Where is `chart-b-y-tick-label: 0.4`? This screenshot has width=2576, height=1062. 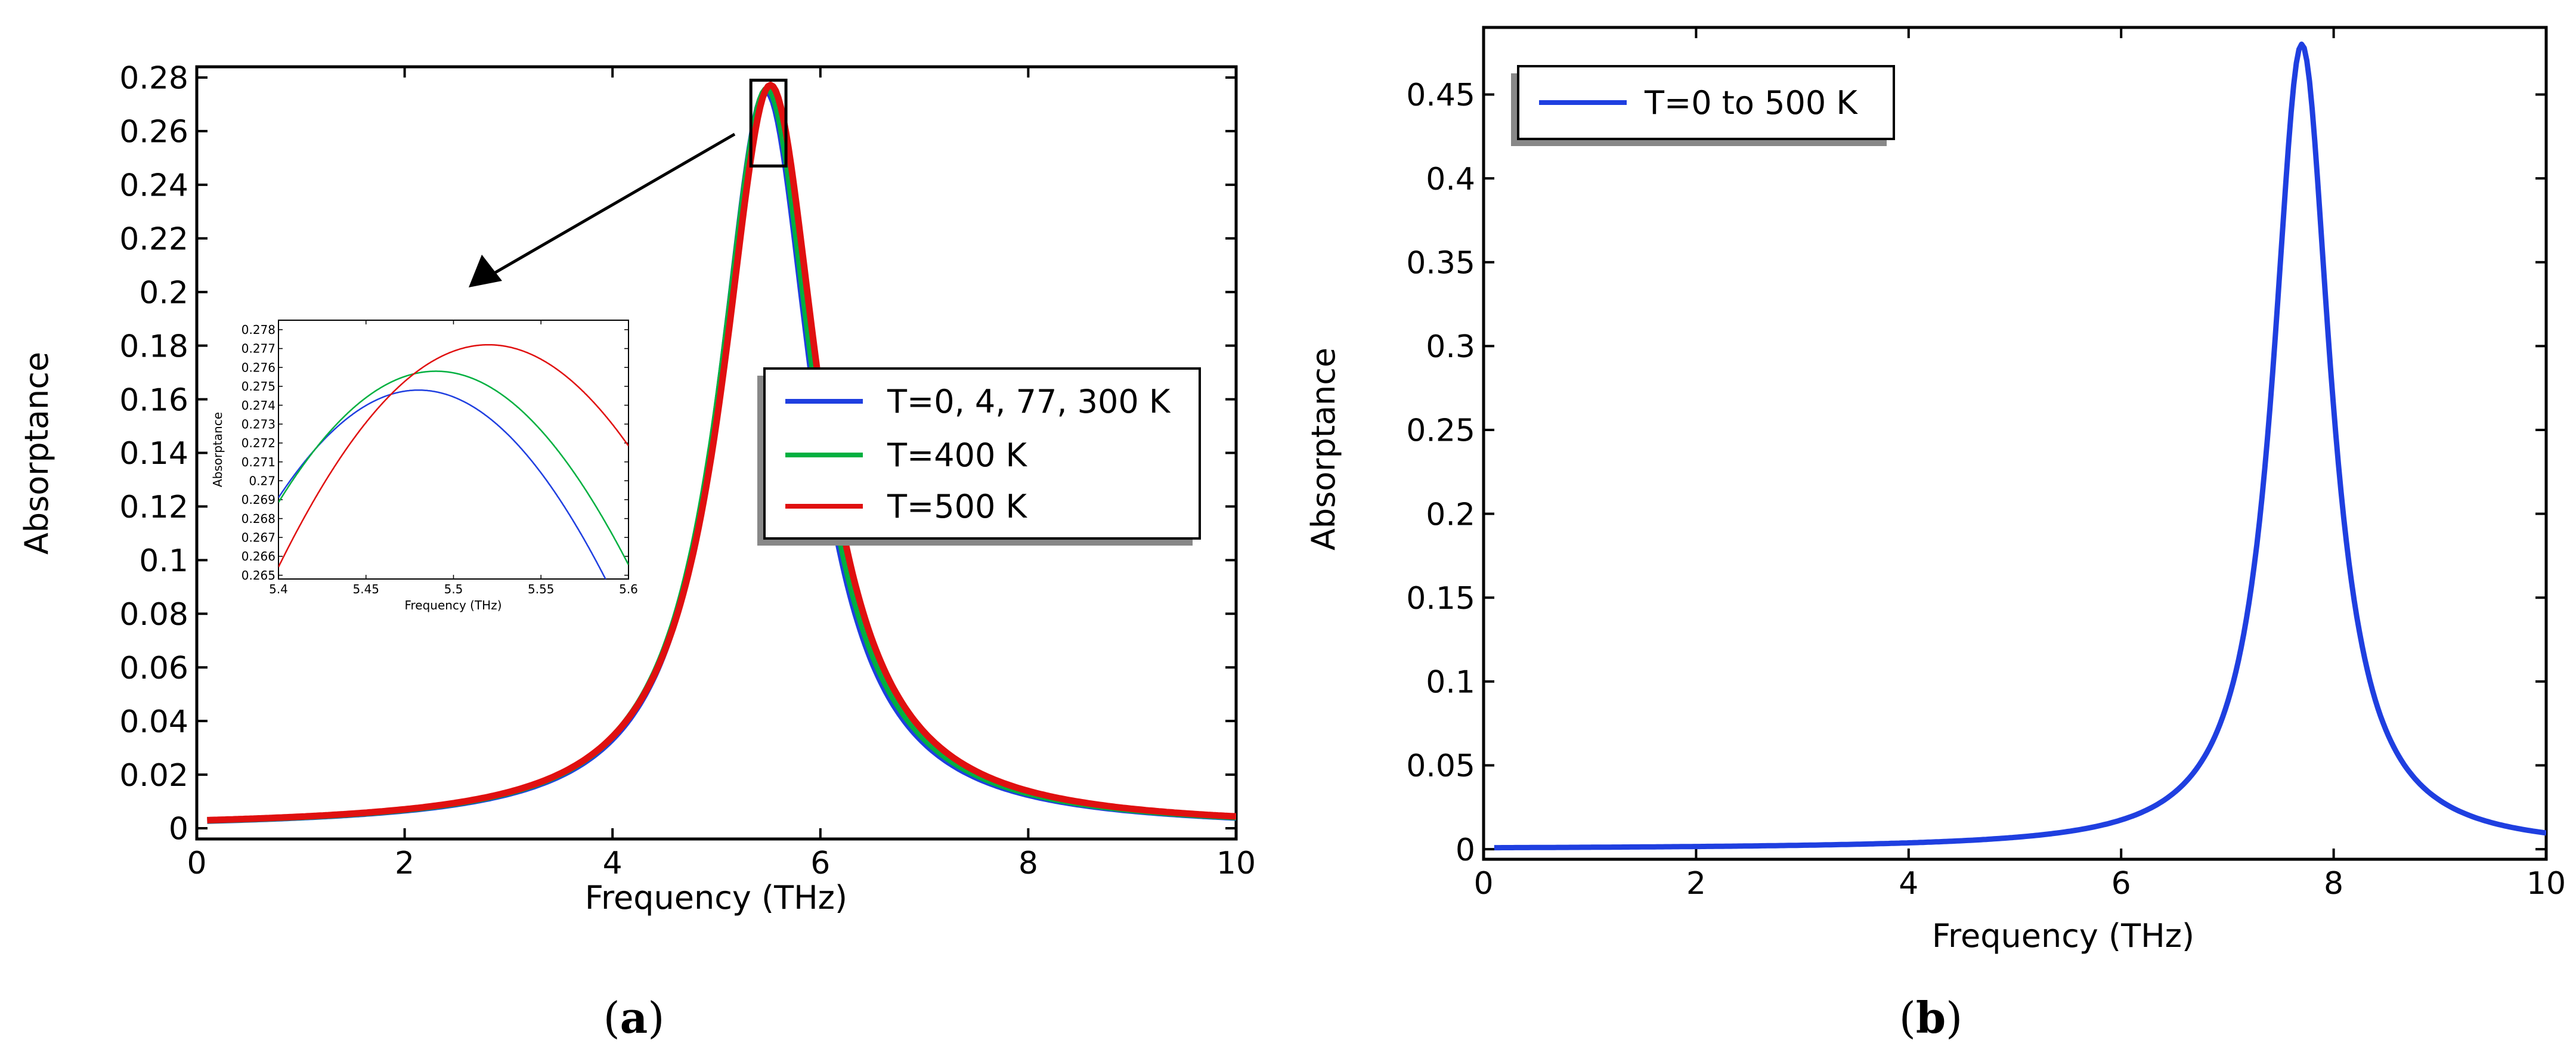 chart-b-y-tick-label: 0.4 is located at coordinates (1450, 179).